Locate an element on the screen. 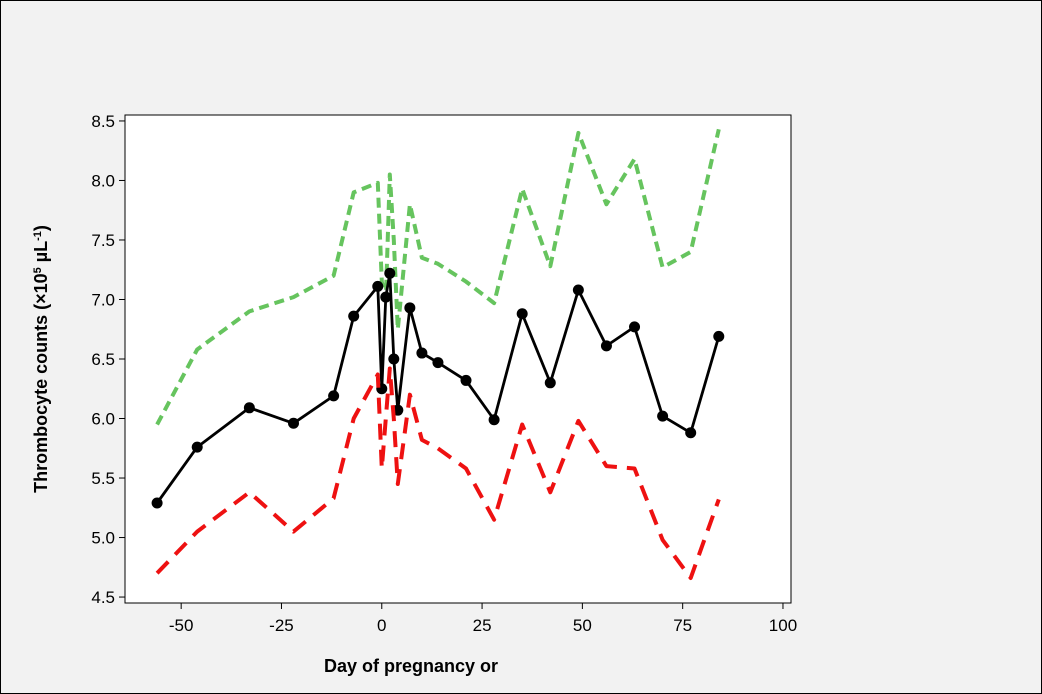 Image resolution: width=1042 pixels, height=694 pixels. y-axis-title: Thrombocyte counts (×105 µL-1) is located at coordinates (41, 359).